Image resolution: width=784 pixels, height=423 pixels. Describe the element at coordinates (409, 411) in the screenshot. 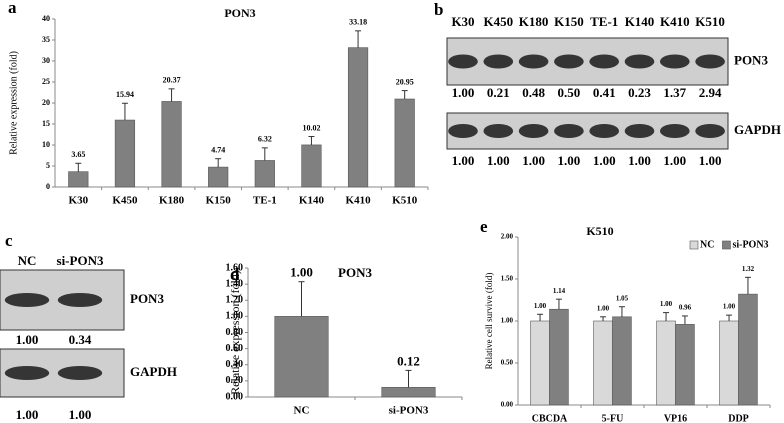

I see `x-tick-label: si-PON3` at that location.